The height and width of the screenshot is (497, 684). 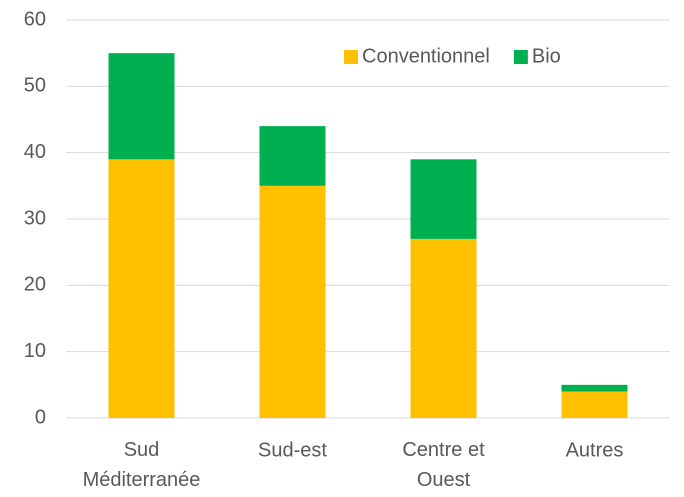 What do you see at coordinates (35, 351) in the screenshot?
I see `y-tick-label: 10` at bounding box center [35, 351].